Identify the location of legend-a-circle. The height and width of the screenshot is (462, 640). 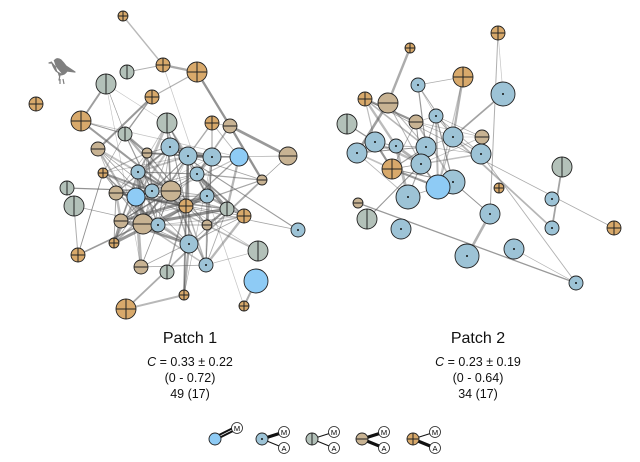
(384, 448).